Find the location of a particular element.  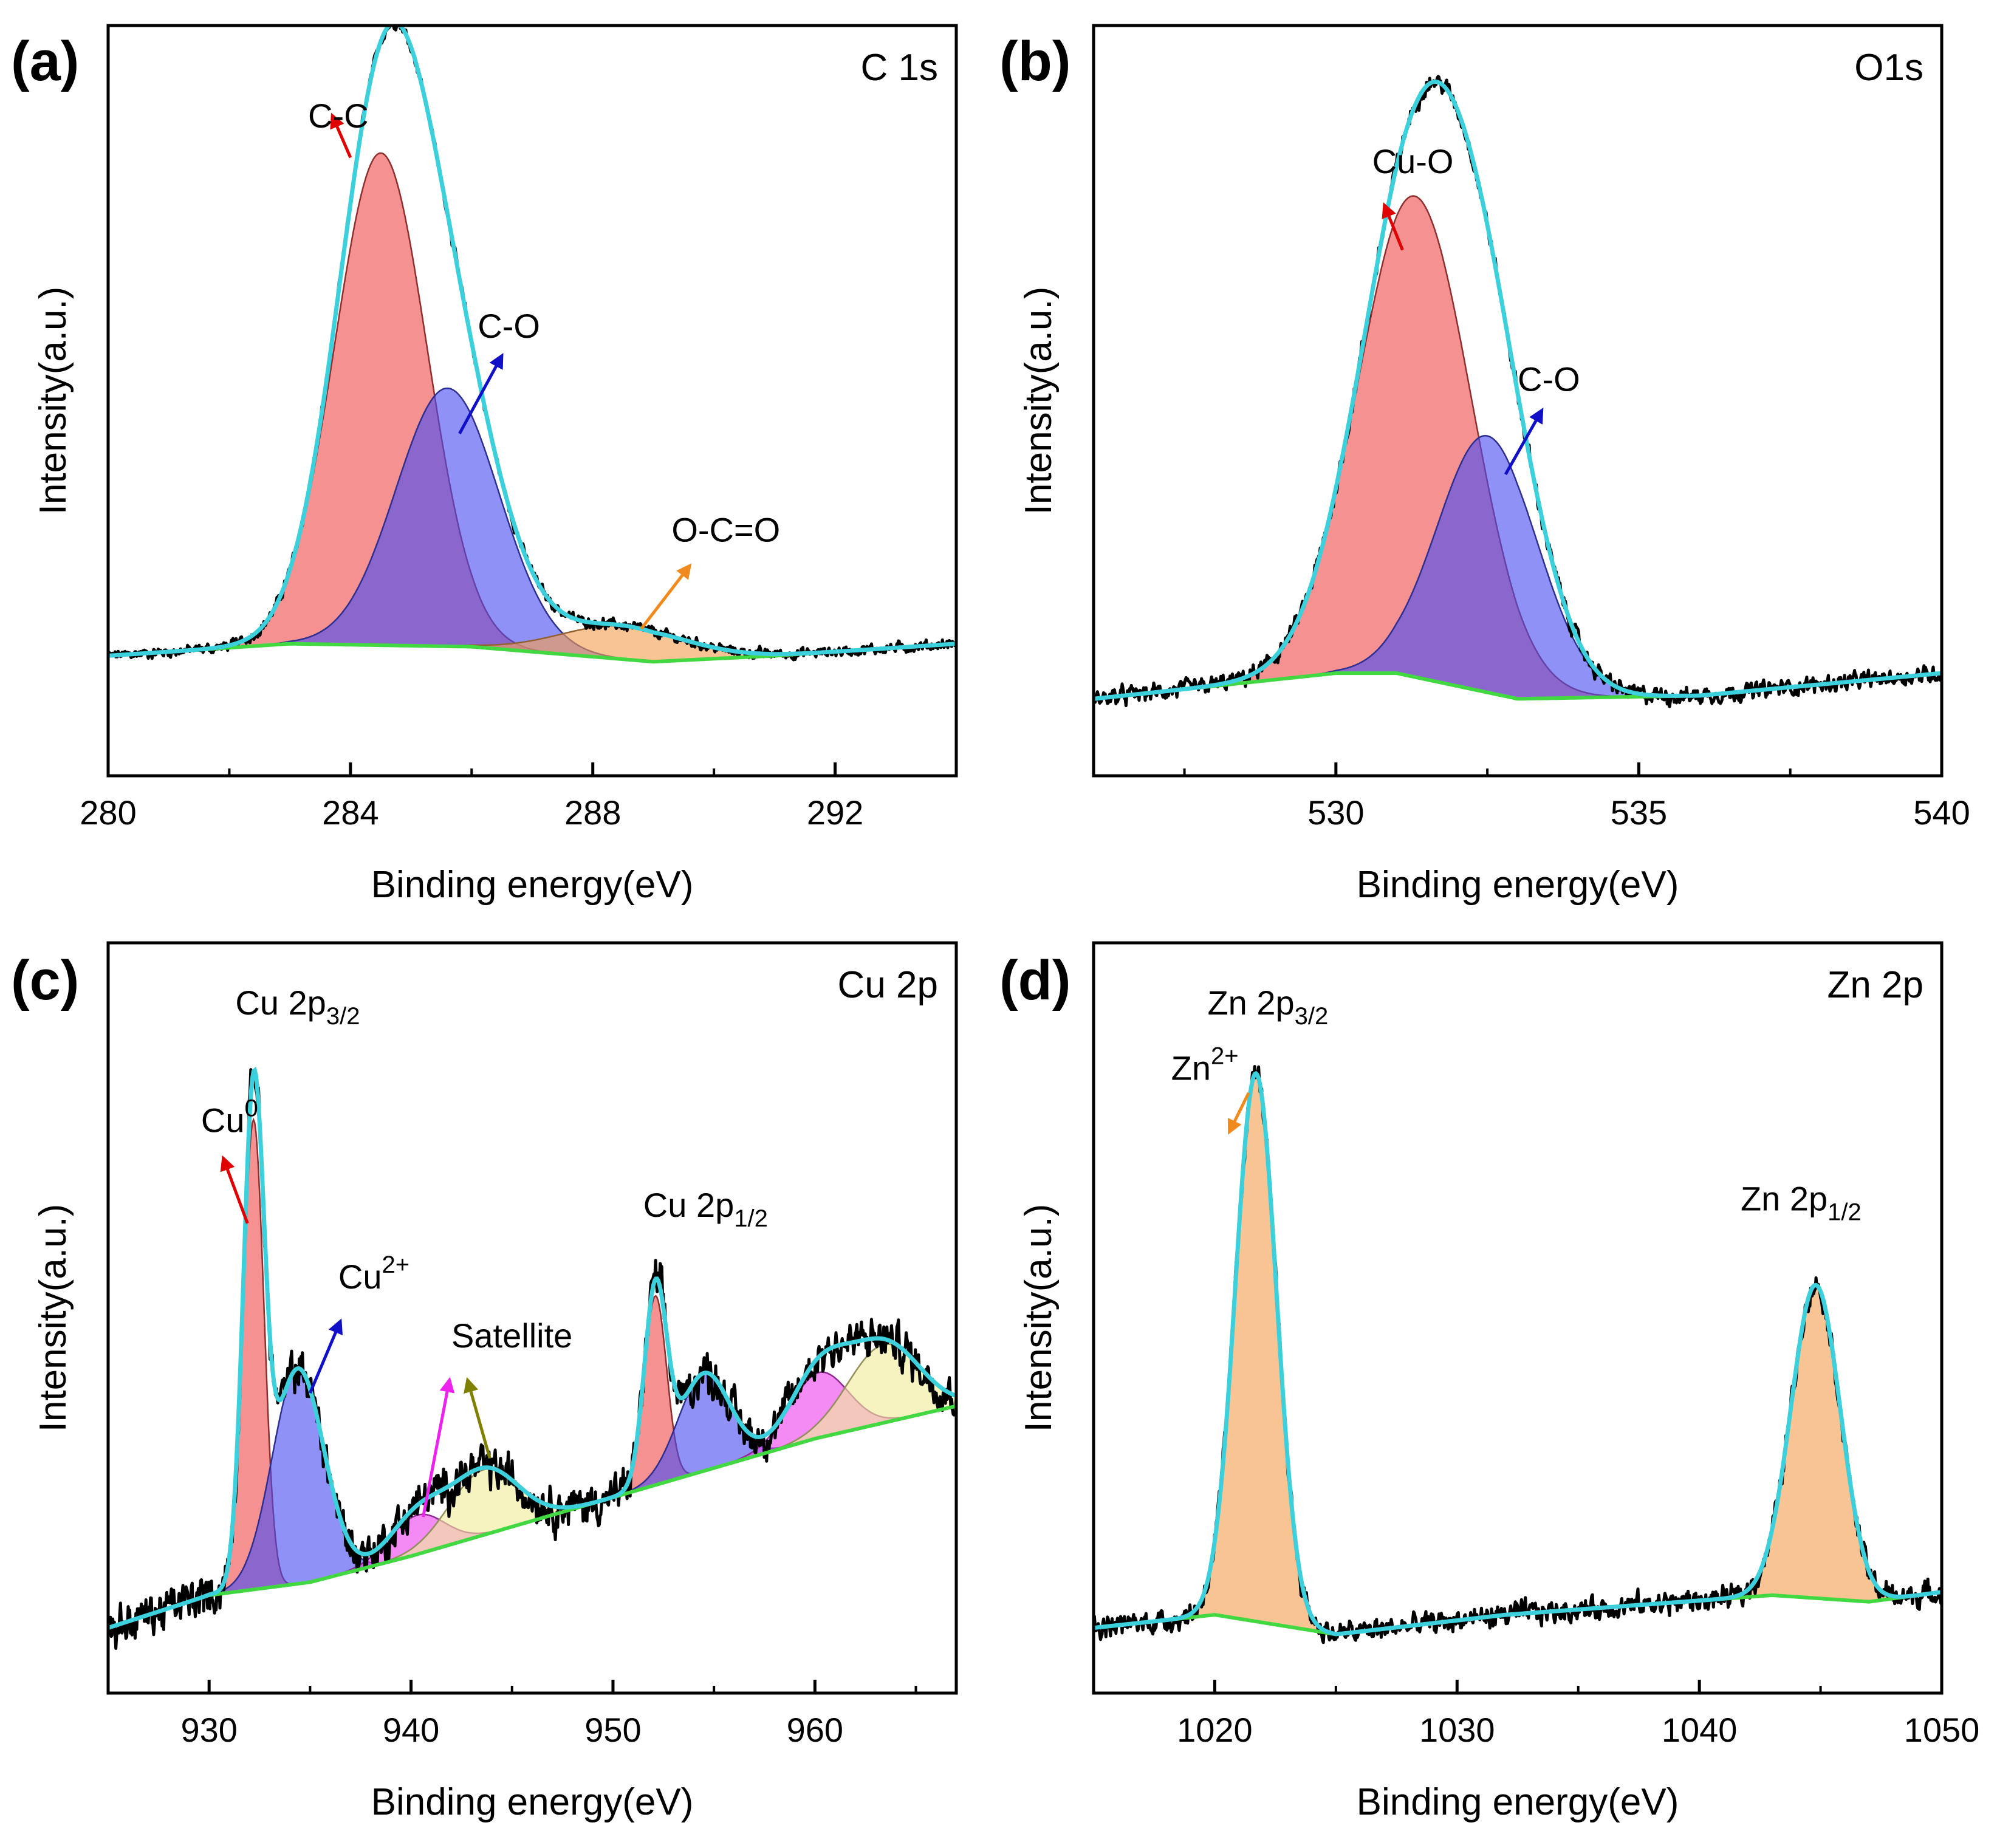

annotation-label-a-1: C-O is located at coordinates (509, 326).